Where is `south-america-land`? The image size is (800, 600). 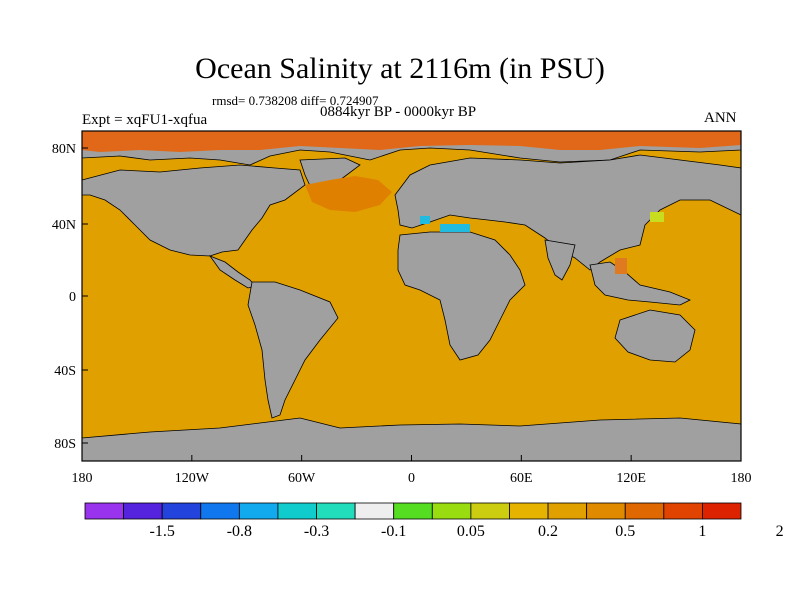
south-america-land is located at coordinates (293, 350).